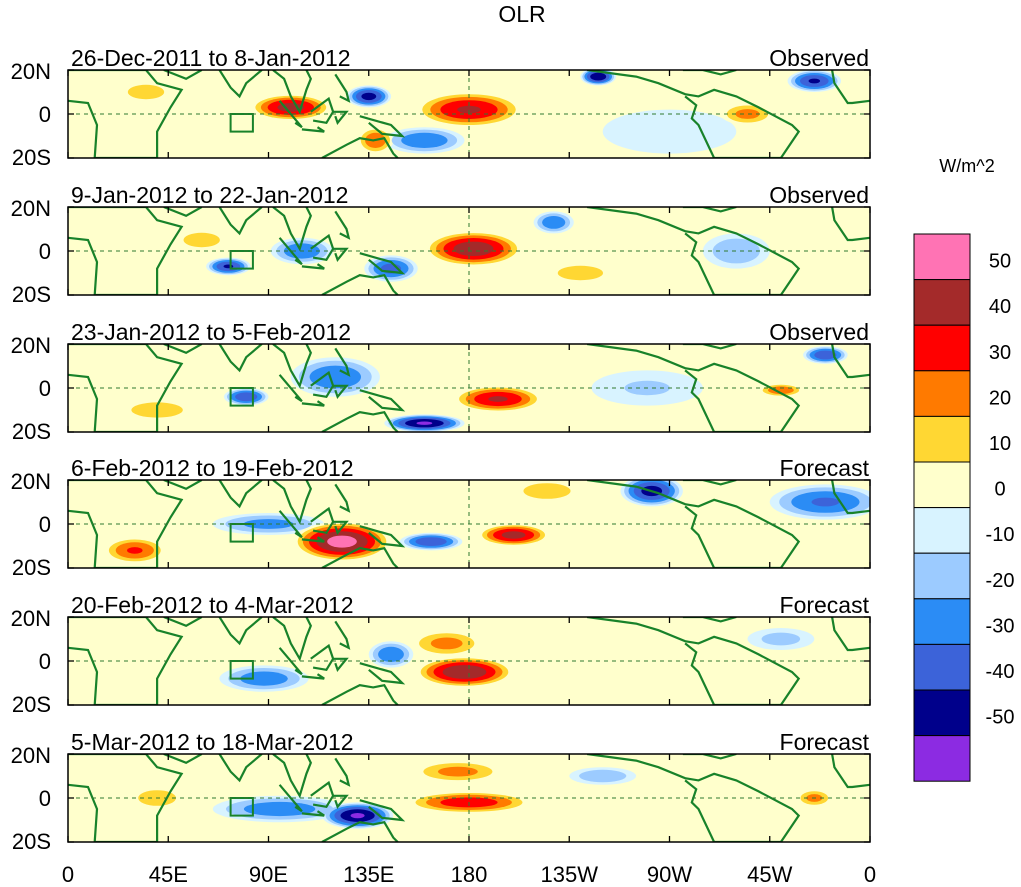 The image size is (1021, 887). I want to click on map-panel: 20N 0 20S 5-Mar-2012 to 18-Mar-2012 Forecast, so click(441, 791).